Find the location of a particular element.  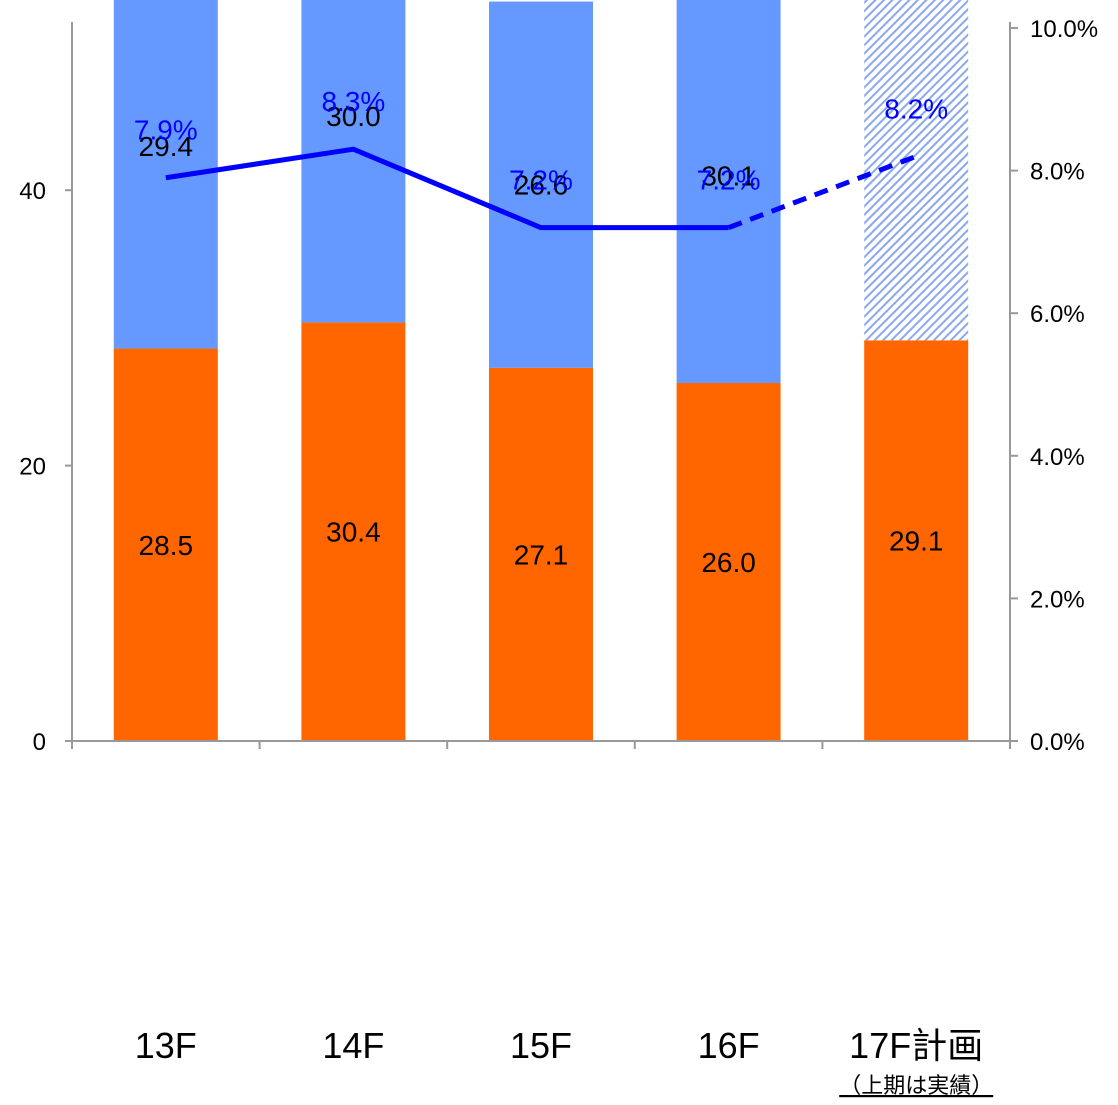

bar-value-label: 28.5 is located at coordinates (166, 545).